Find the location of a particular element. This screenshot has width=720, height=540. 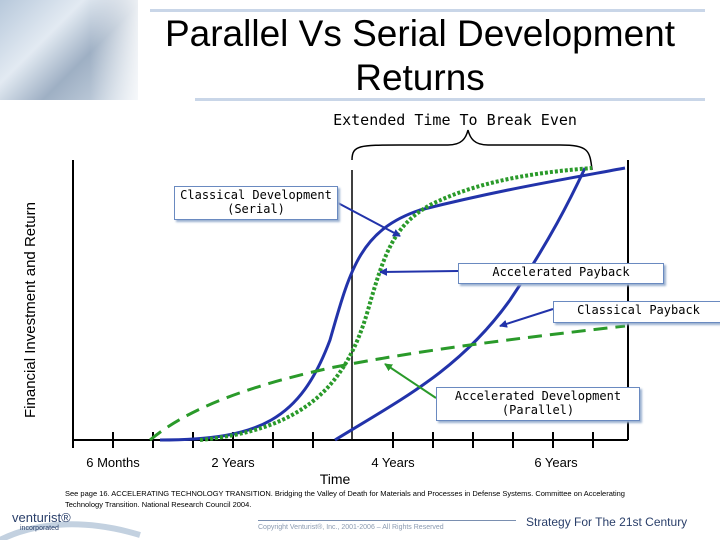

break-even-brace is located at coordinates (472, 150).